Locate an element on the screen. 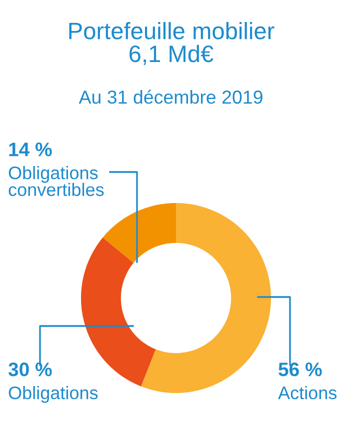 The image size is (342, 424). chart-subtitle: Au 31 décembre 2019 is located at coordinates (170, 97).